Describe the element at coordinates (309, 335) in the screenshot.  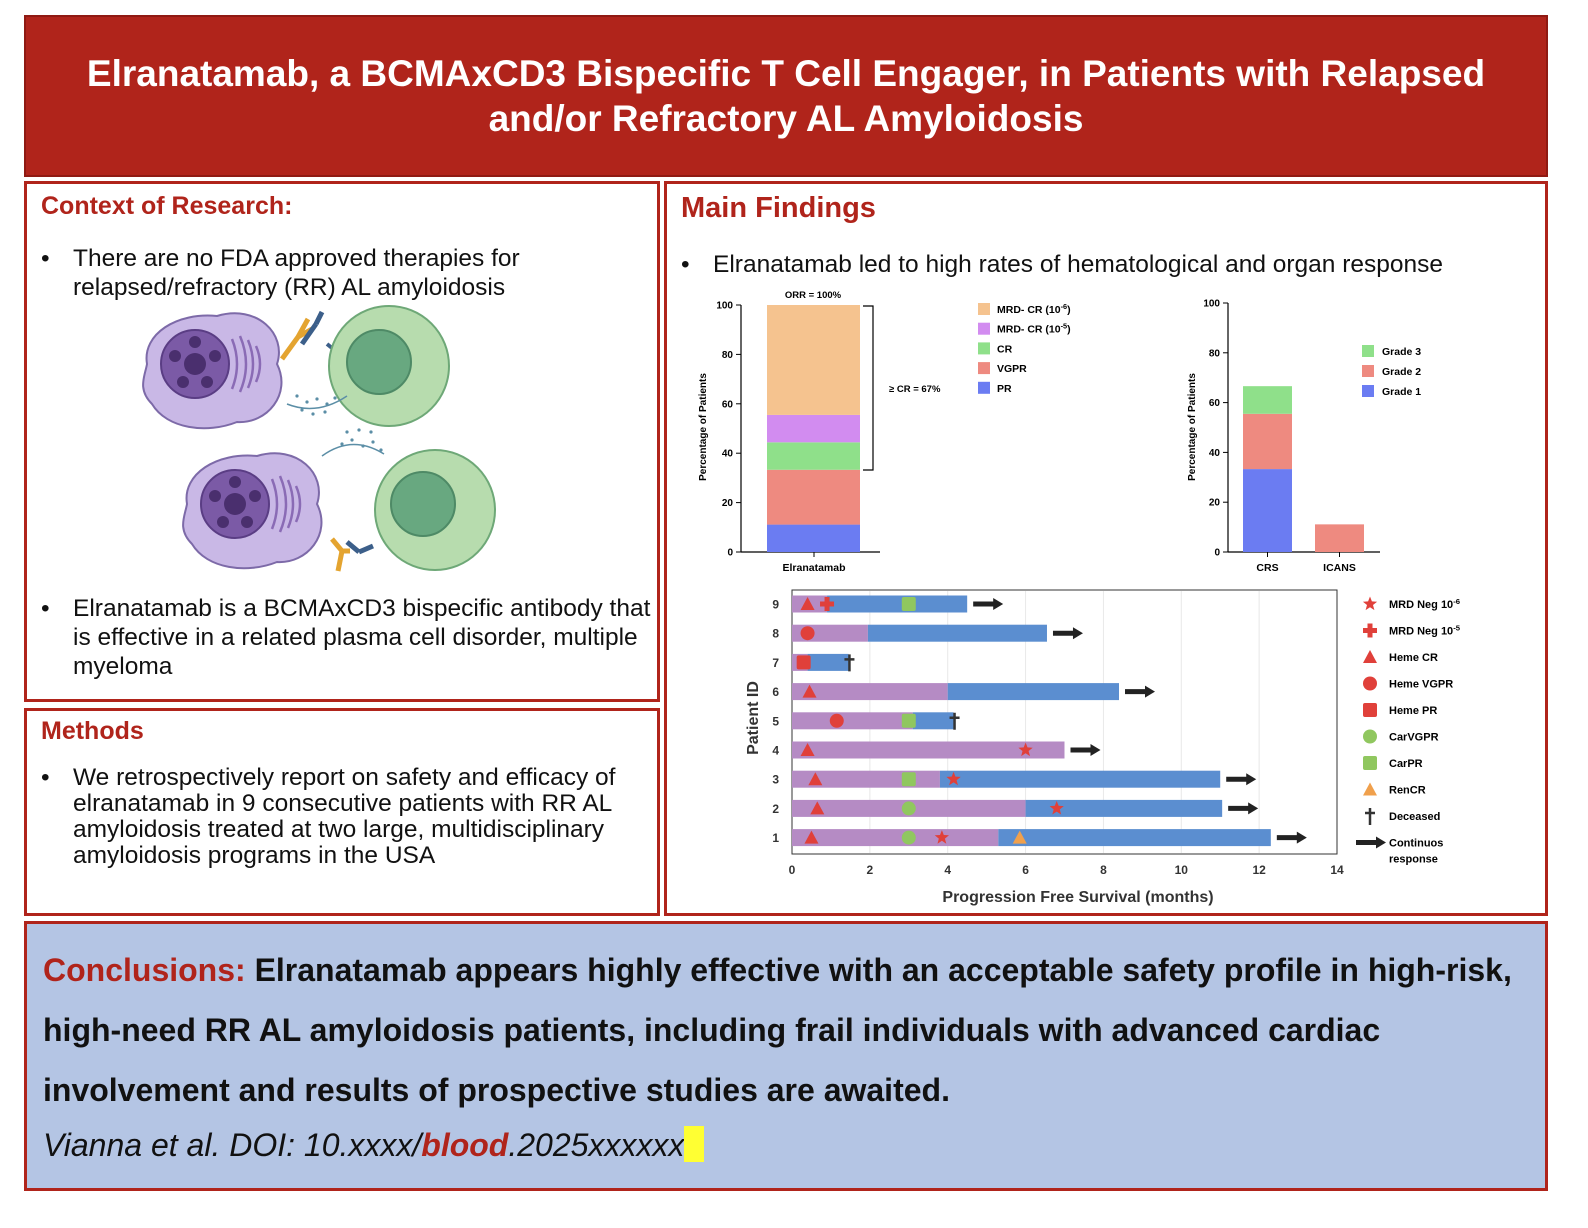
I see `bispecific-antibody-top` at that location.